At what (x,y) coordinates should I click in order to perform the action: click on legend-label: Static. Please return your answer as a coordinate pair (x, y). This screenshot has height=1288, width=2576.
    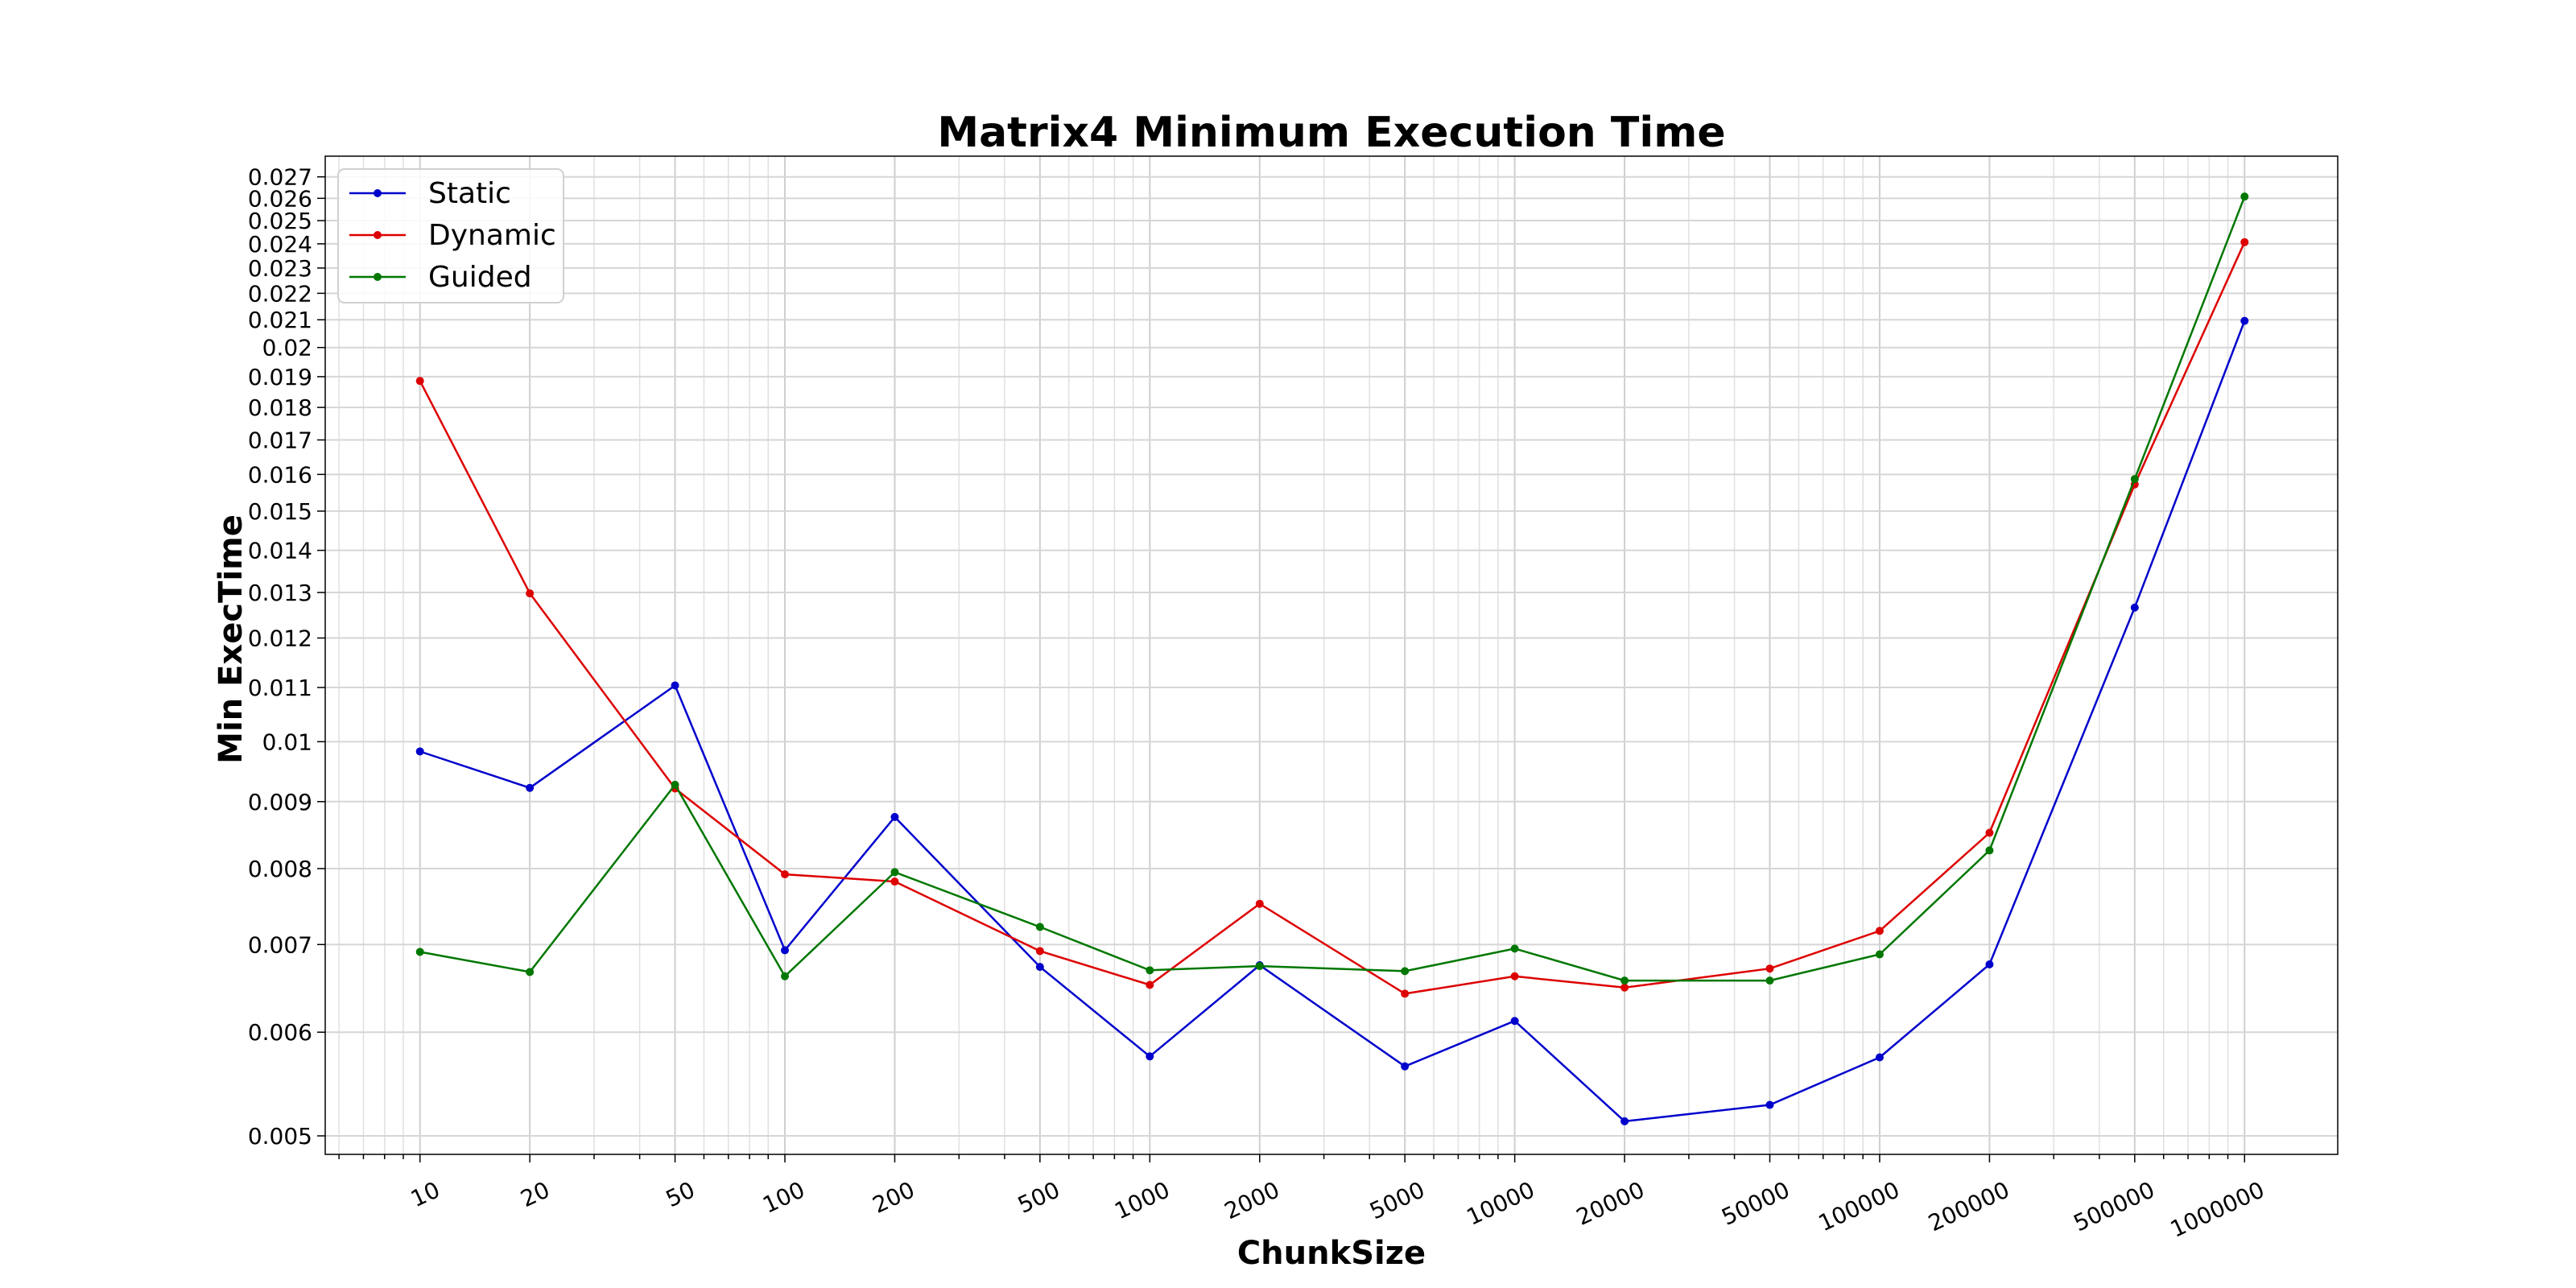
    Looking at the image, I should click on (469, 193).